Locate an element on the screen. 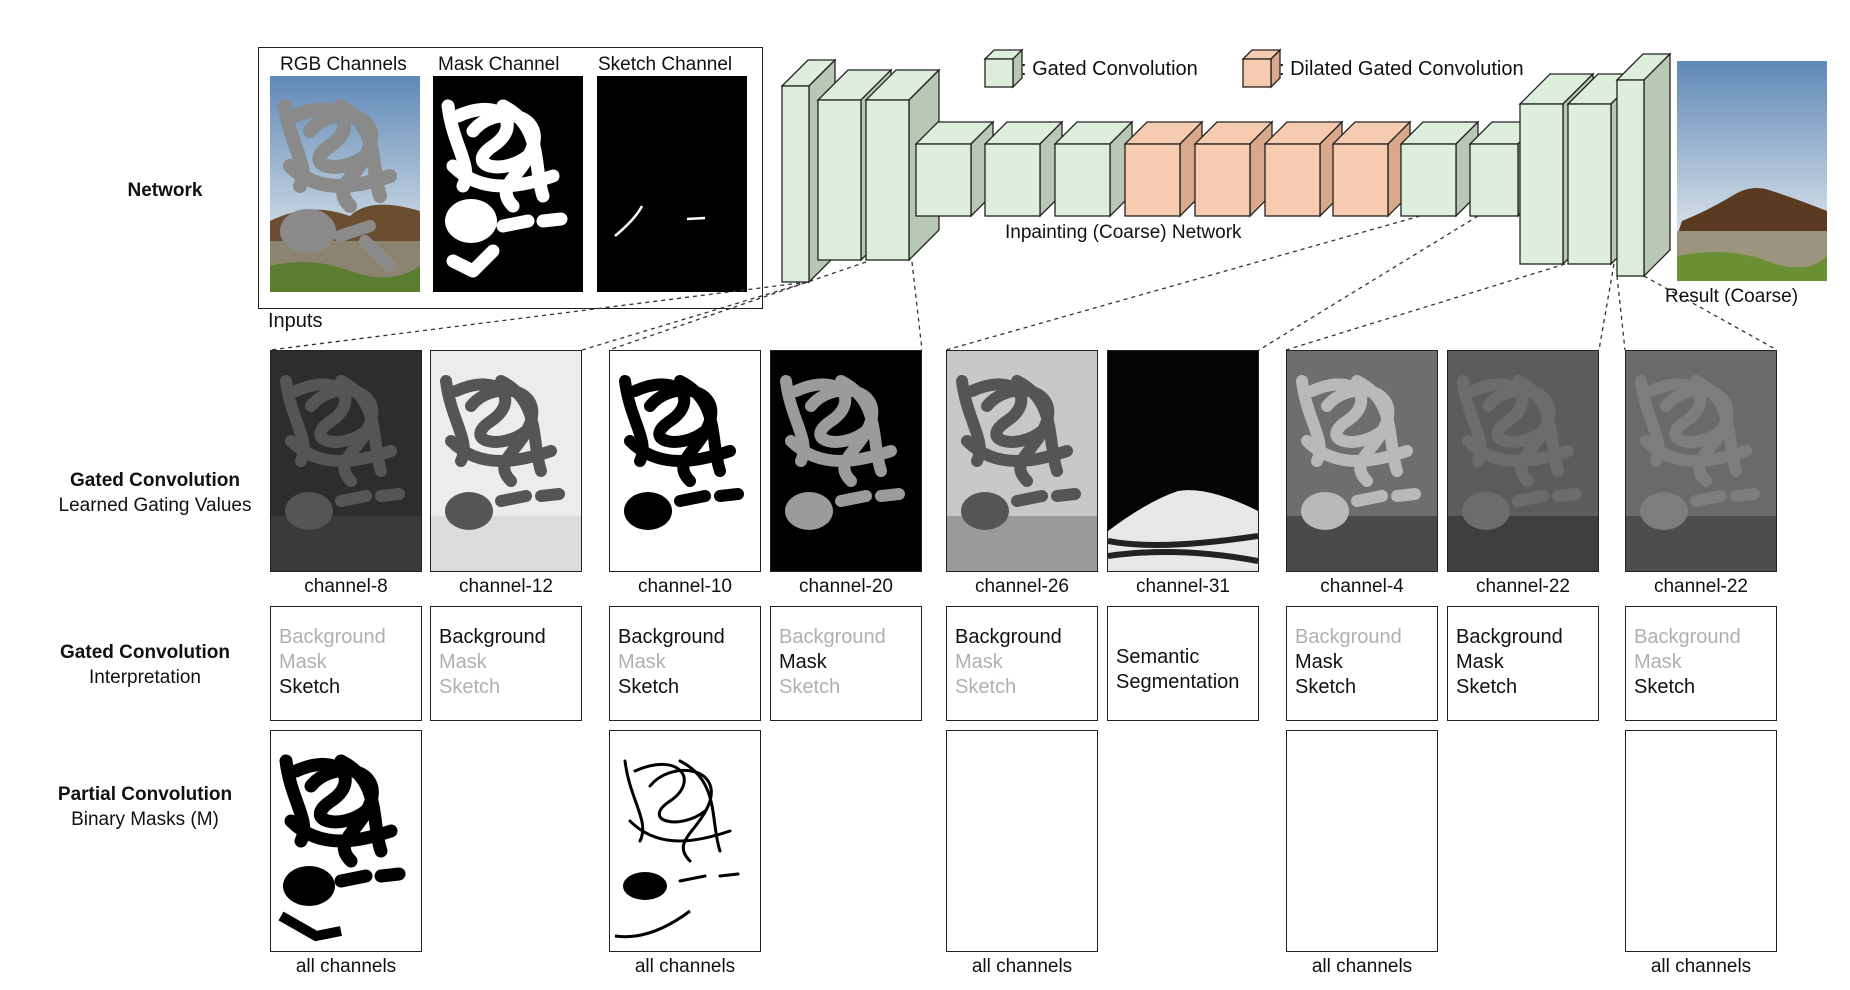 This screenshot has height=990, width=1850. result-coarse-image is located at coordinates (1752, 171).